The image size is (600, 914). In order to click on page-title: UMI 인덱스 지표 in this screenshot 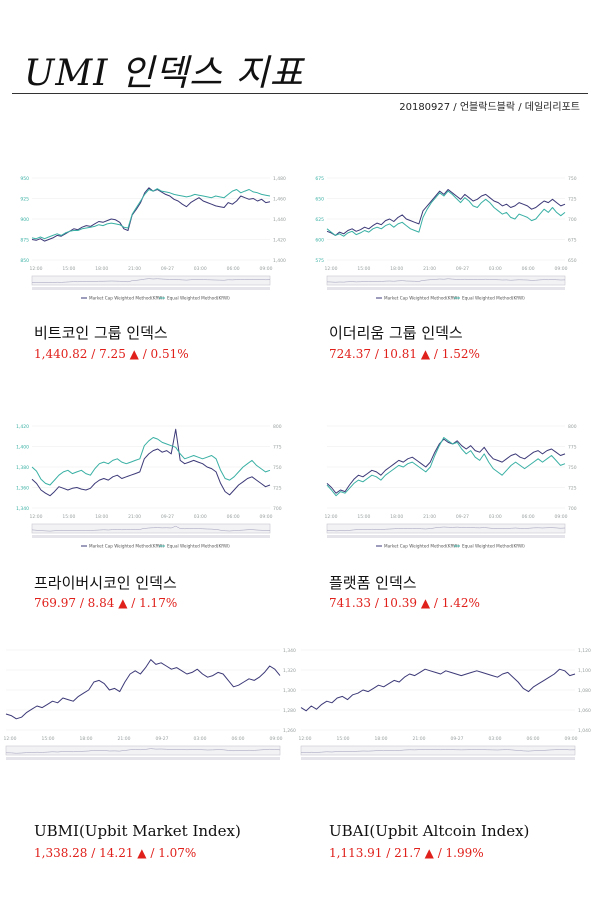, I will do `click(164, 73)`.